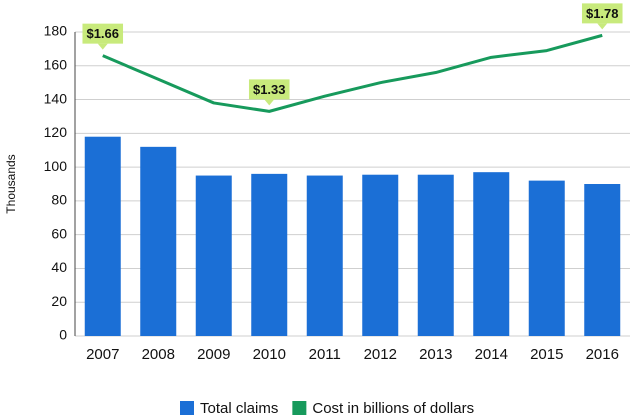  What do you see at coordinates (491, 354) in the screenshot?
I see `x-tick-label: 2014` at bounding box center [491, 354].